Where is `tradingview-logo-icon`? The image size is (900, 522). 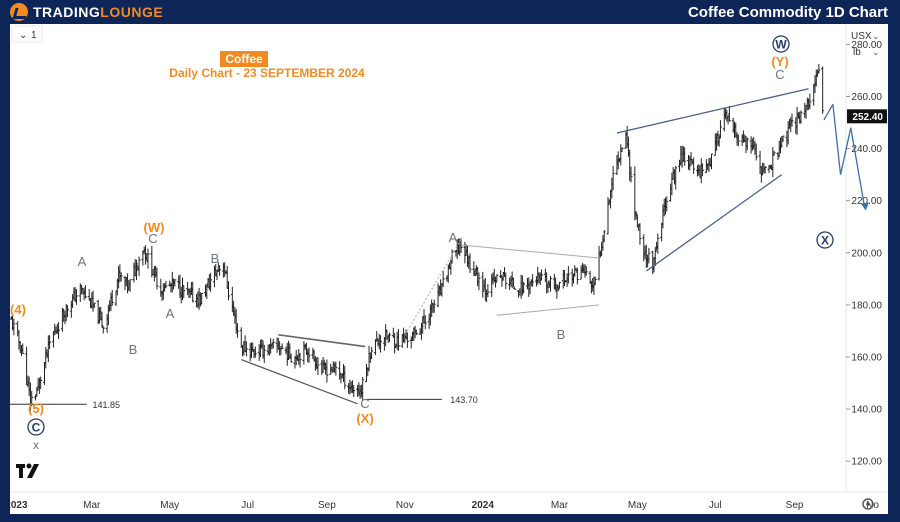 tradingview-logo-icon is located at coordinates (27, 471).